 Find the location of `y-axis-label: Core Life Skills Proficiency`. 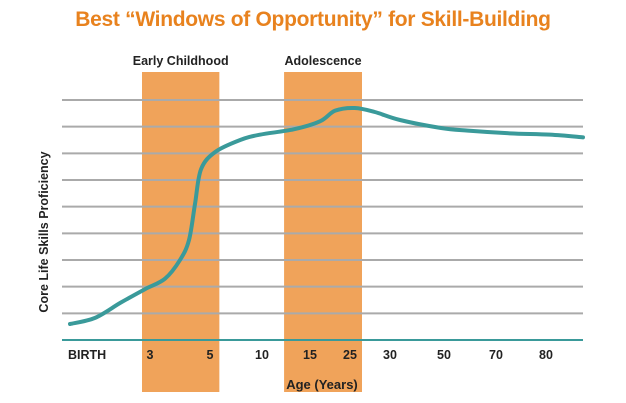

y-axis-label: Core Life Skills Proficiency is located at coordinates (44, 231).